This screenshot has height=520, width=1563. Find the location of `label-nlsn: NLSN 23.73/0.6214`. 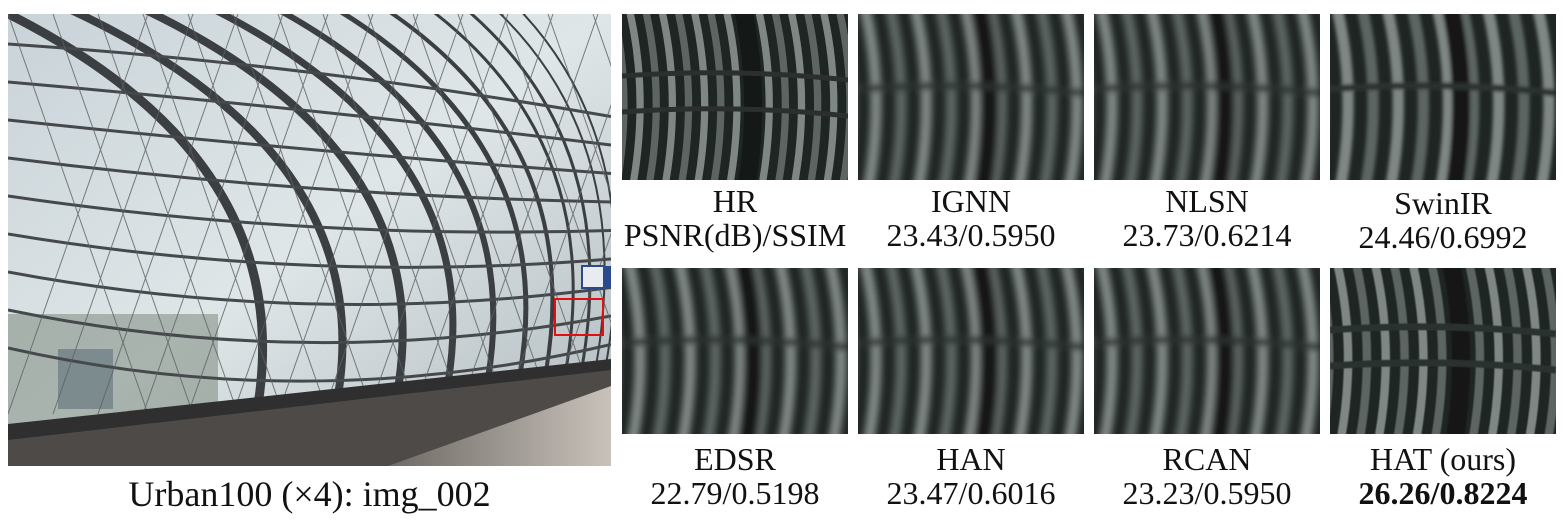

label-nlsn: NLSN 23.73/0.6214 is located at coordinates (1207, 218).